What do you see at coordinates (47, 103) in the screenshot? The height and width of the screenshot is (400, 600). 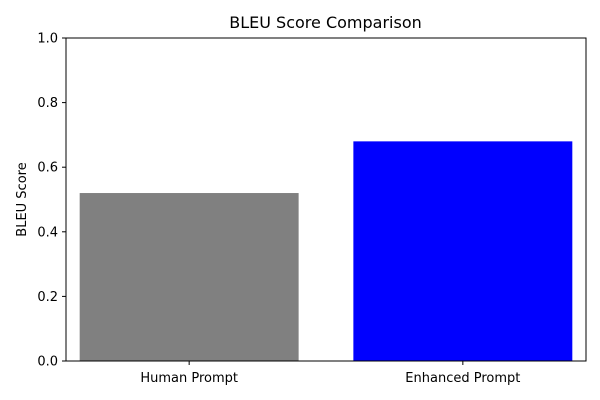 I see `y-tick-label: 0.8` at bounding box center [47, 103].